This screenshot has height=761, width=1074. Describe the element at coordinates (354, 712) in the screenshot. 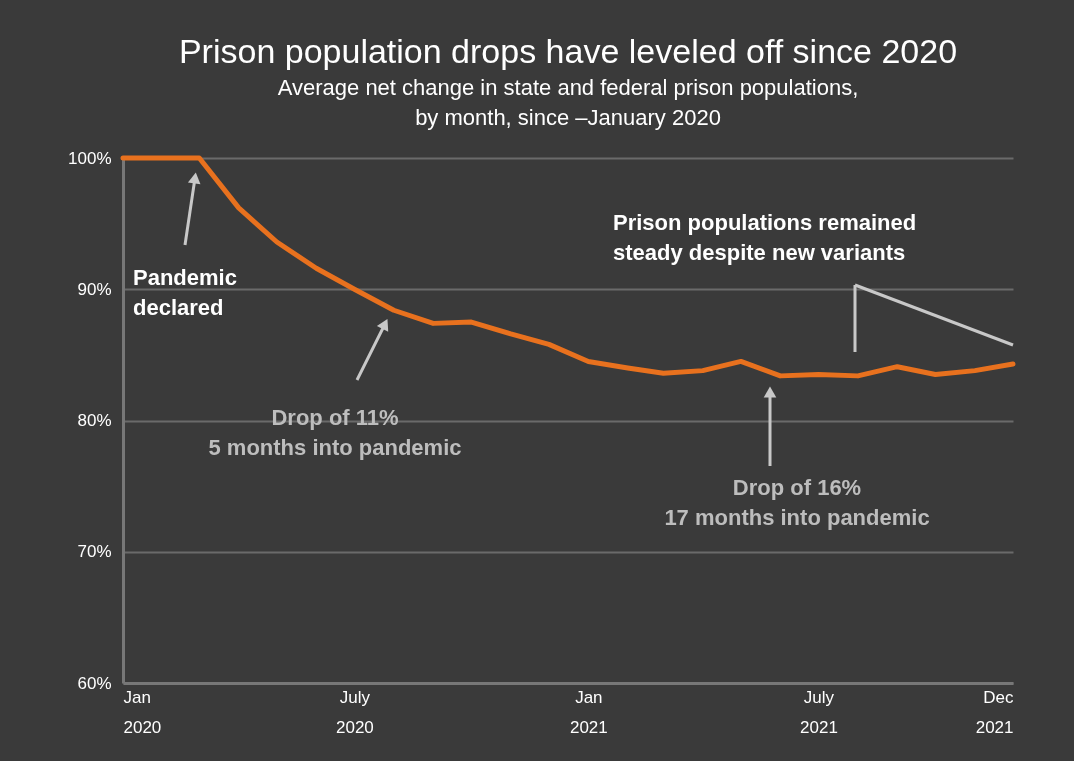

I see `x-tick-label: July 2020` at that location.